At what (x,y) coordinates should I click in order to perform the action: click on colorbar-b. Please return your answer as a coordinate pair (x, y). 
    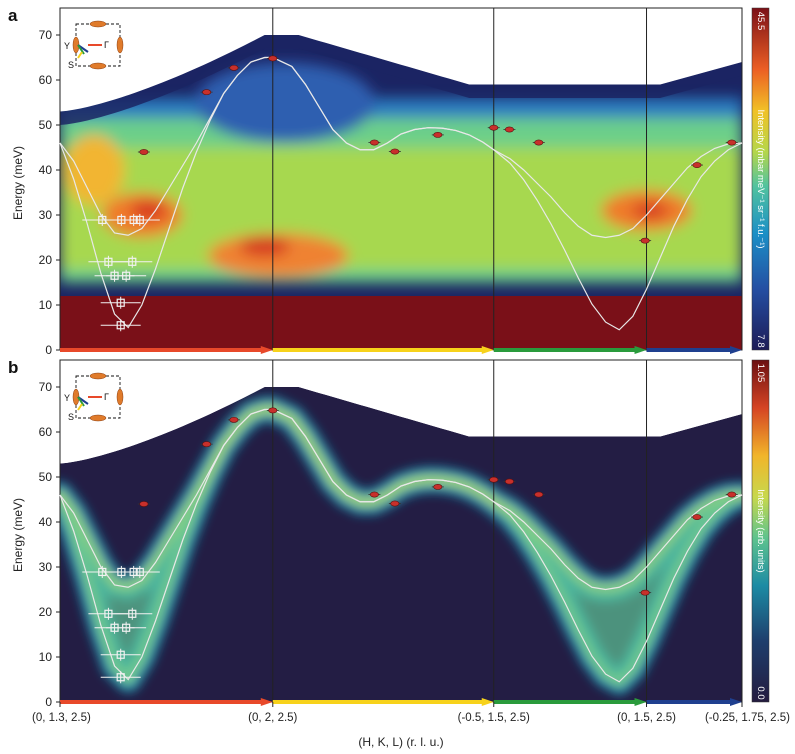
    Looking at the image, I should click on (760, 531).